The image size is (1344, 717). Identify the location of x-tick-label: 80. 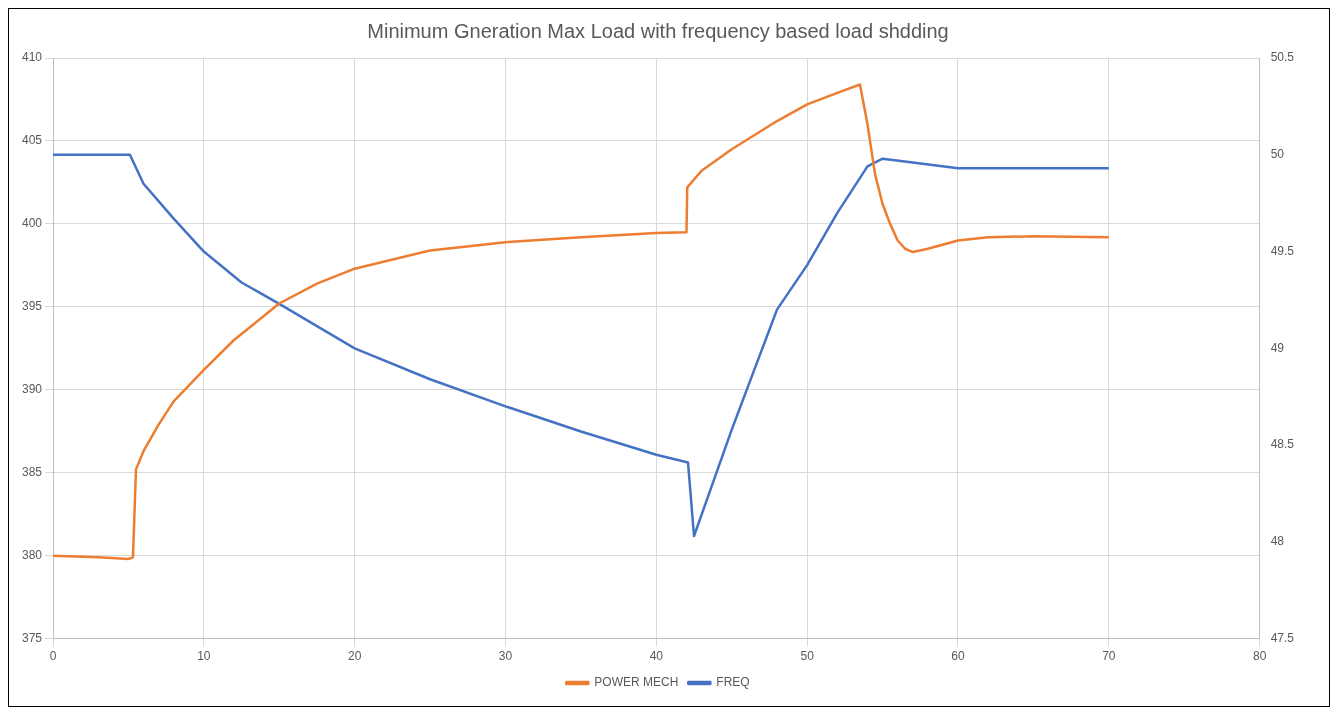
(1259, 656).